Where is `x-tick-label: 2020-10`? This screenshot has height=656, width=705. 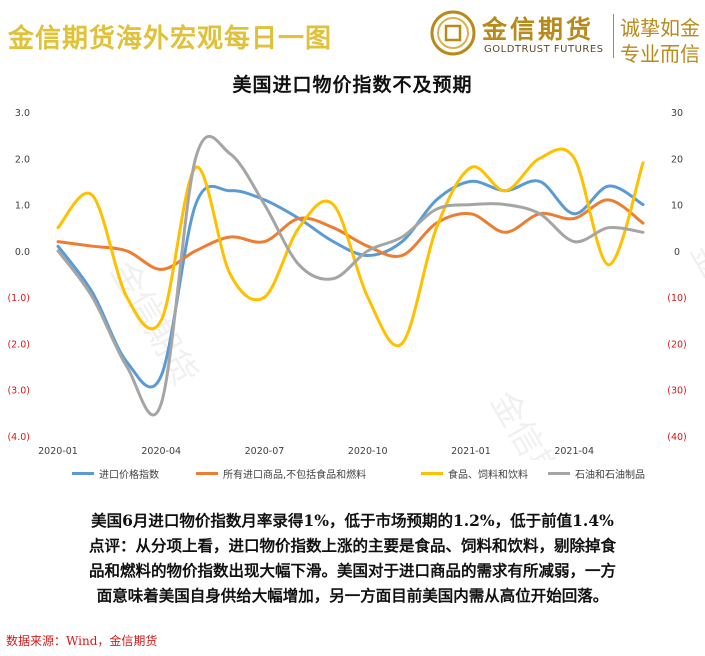 x-tick-label: 2020-10 is located at coordinates (368, 451).